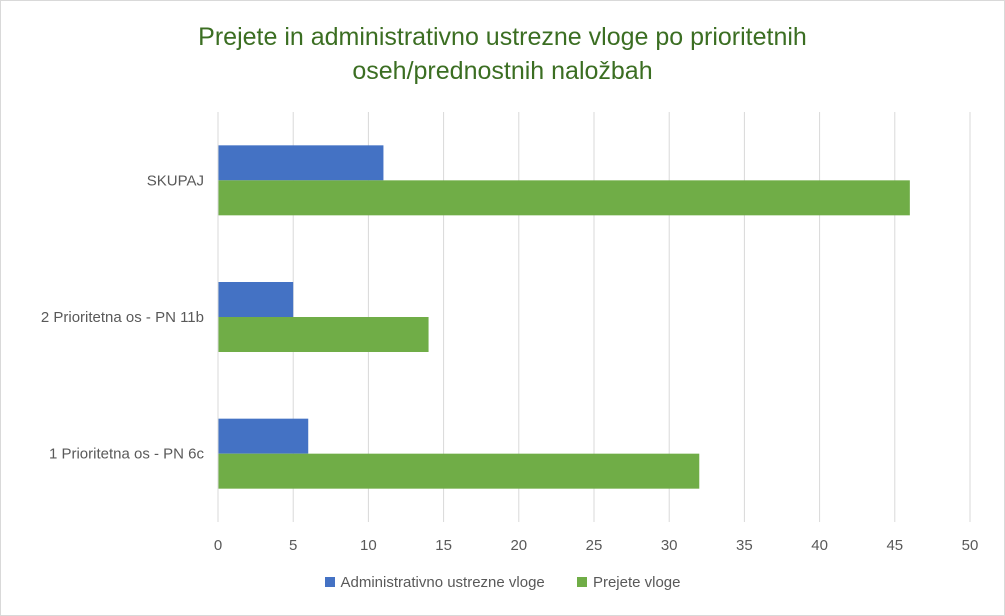  I want to click on x-tick-label-0: 0, so click(218, 545).